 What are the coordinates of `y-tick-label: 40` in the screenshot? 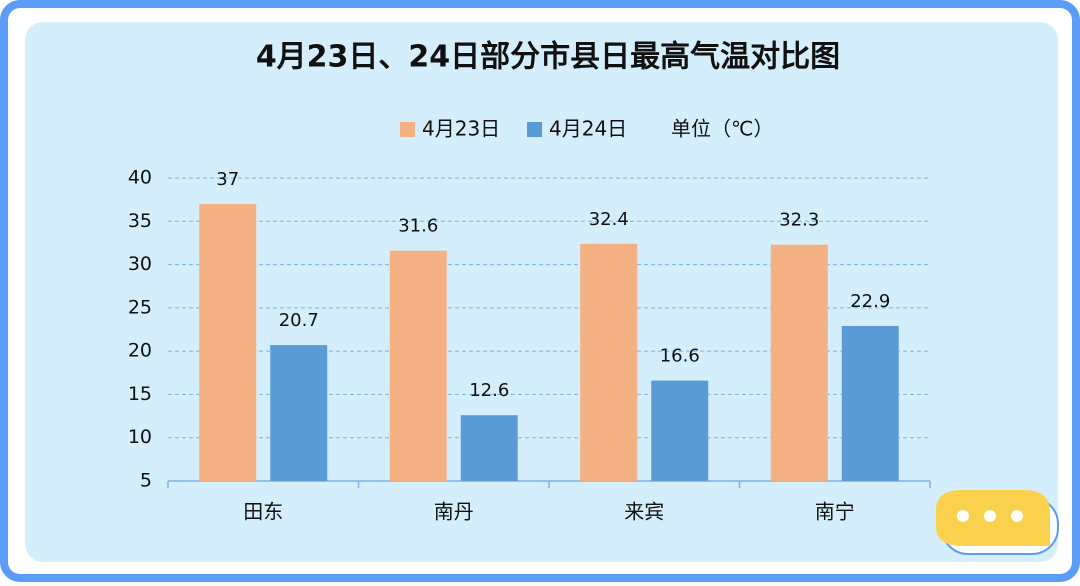 It's located at (140, 178).